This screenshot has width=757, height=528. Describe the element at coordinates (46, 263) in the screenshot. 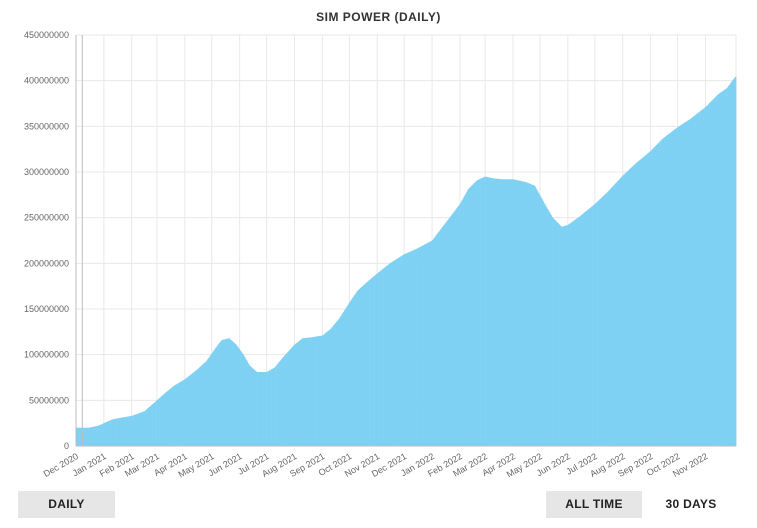

I see `y-tick-label: 200000000` at that location.